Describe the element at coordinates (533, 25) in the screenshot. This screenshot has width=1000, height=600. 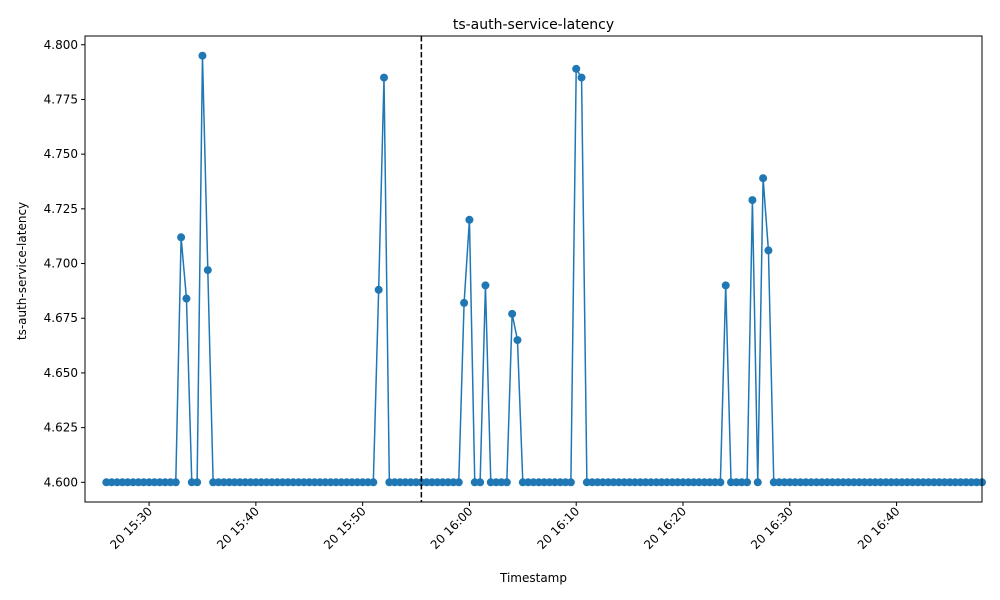
I see `chart-title: ts-auth-service-latency` at that location.